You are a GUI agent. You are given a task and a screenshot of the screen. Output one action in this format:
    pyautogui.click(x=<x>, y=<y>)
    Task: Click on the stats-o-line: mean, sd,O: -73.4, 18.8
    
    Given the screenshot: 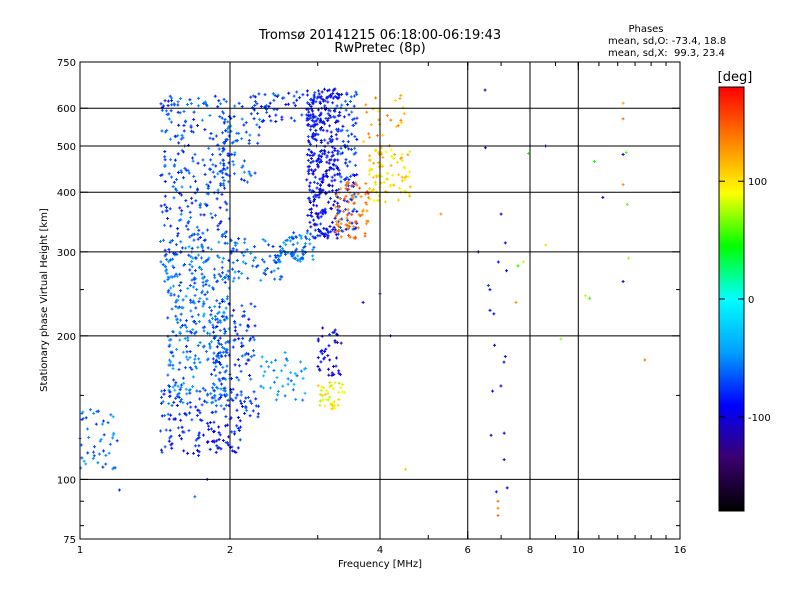 What is the action you would take?
    pyautogui.click(x=667, y=41)
    